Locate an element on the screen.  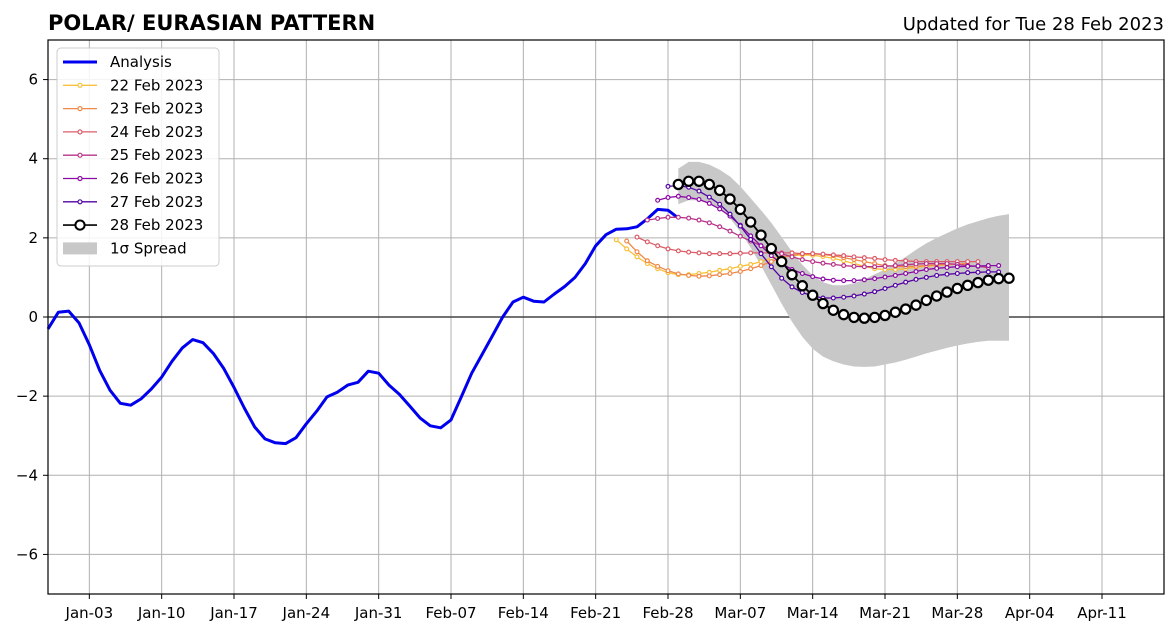
legend-label: 27 Feb 2023 is located at coordinates (156, 202).